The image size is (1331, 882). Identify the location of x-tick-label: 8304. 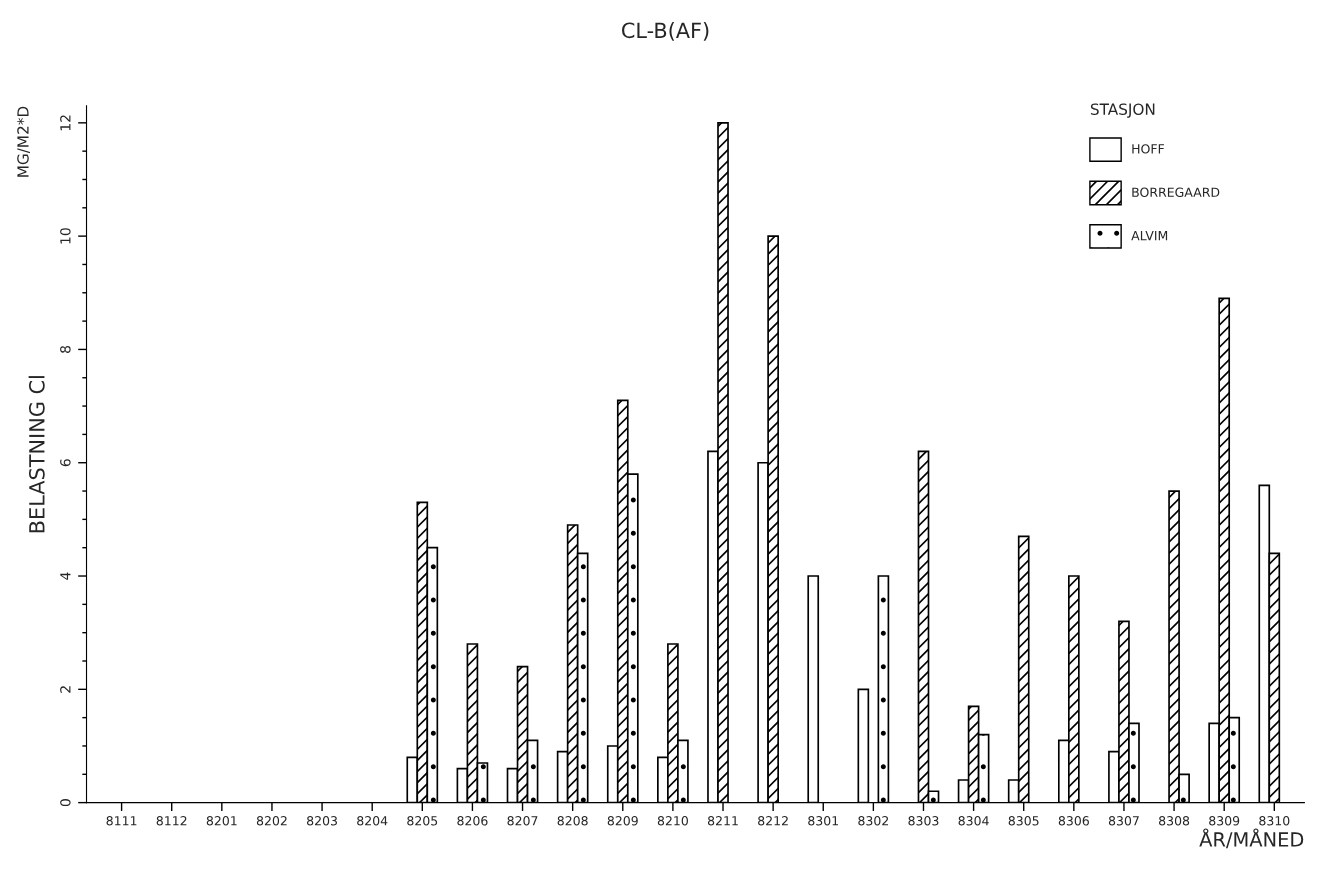
(973, 821).